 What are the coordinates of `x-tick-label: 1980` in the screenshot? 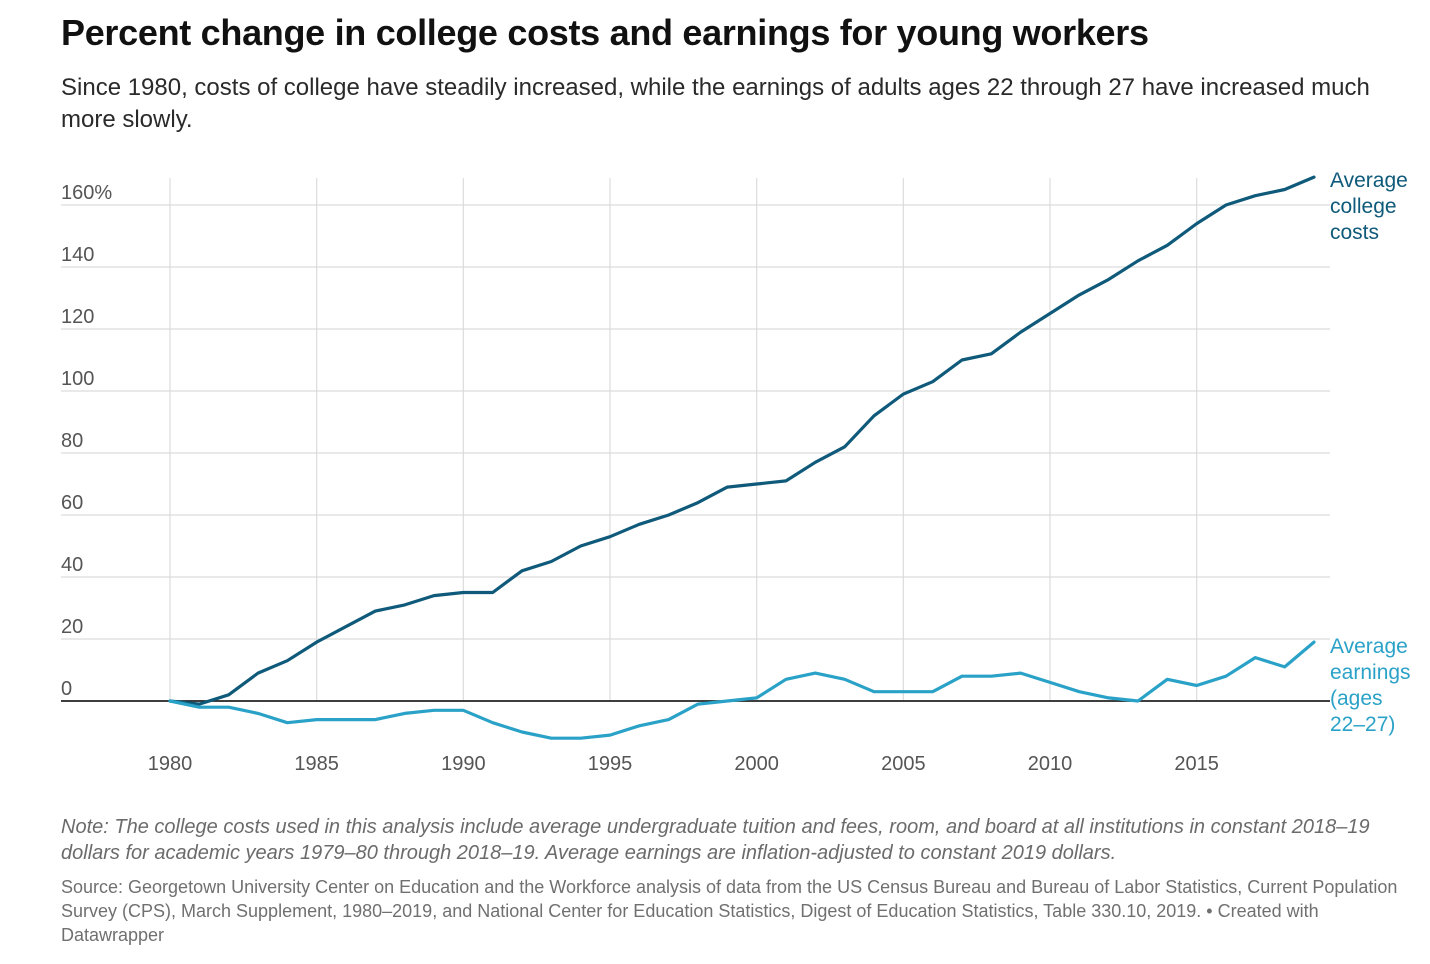 It's located at (170, 764).